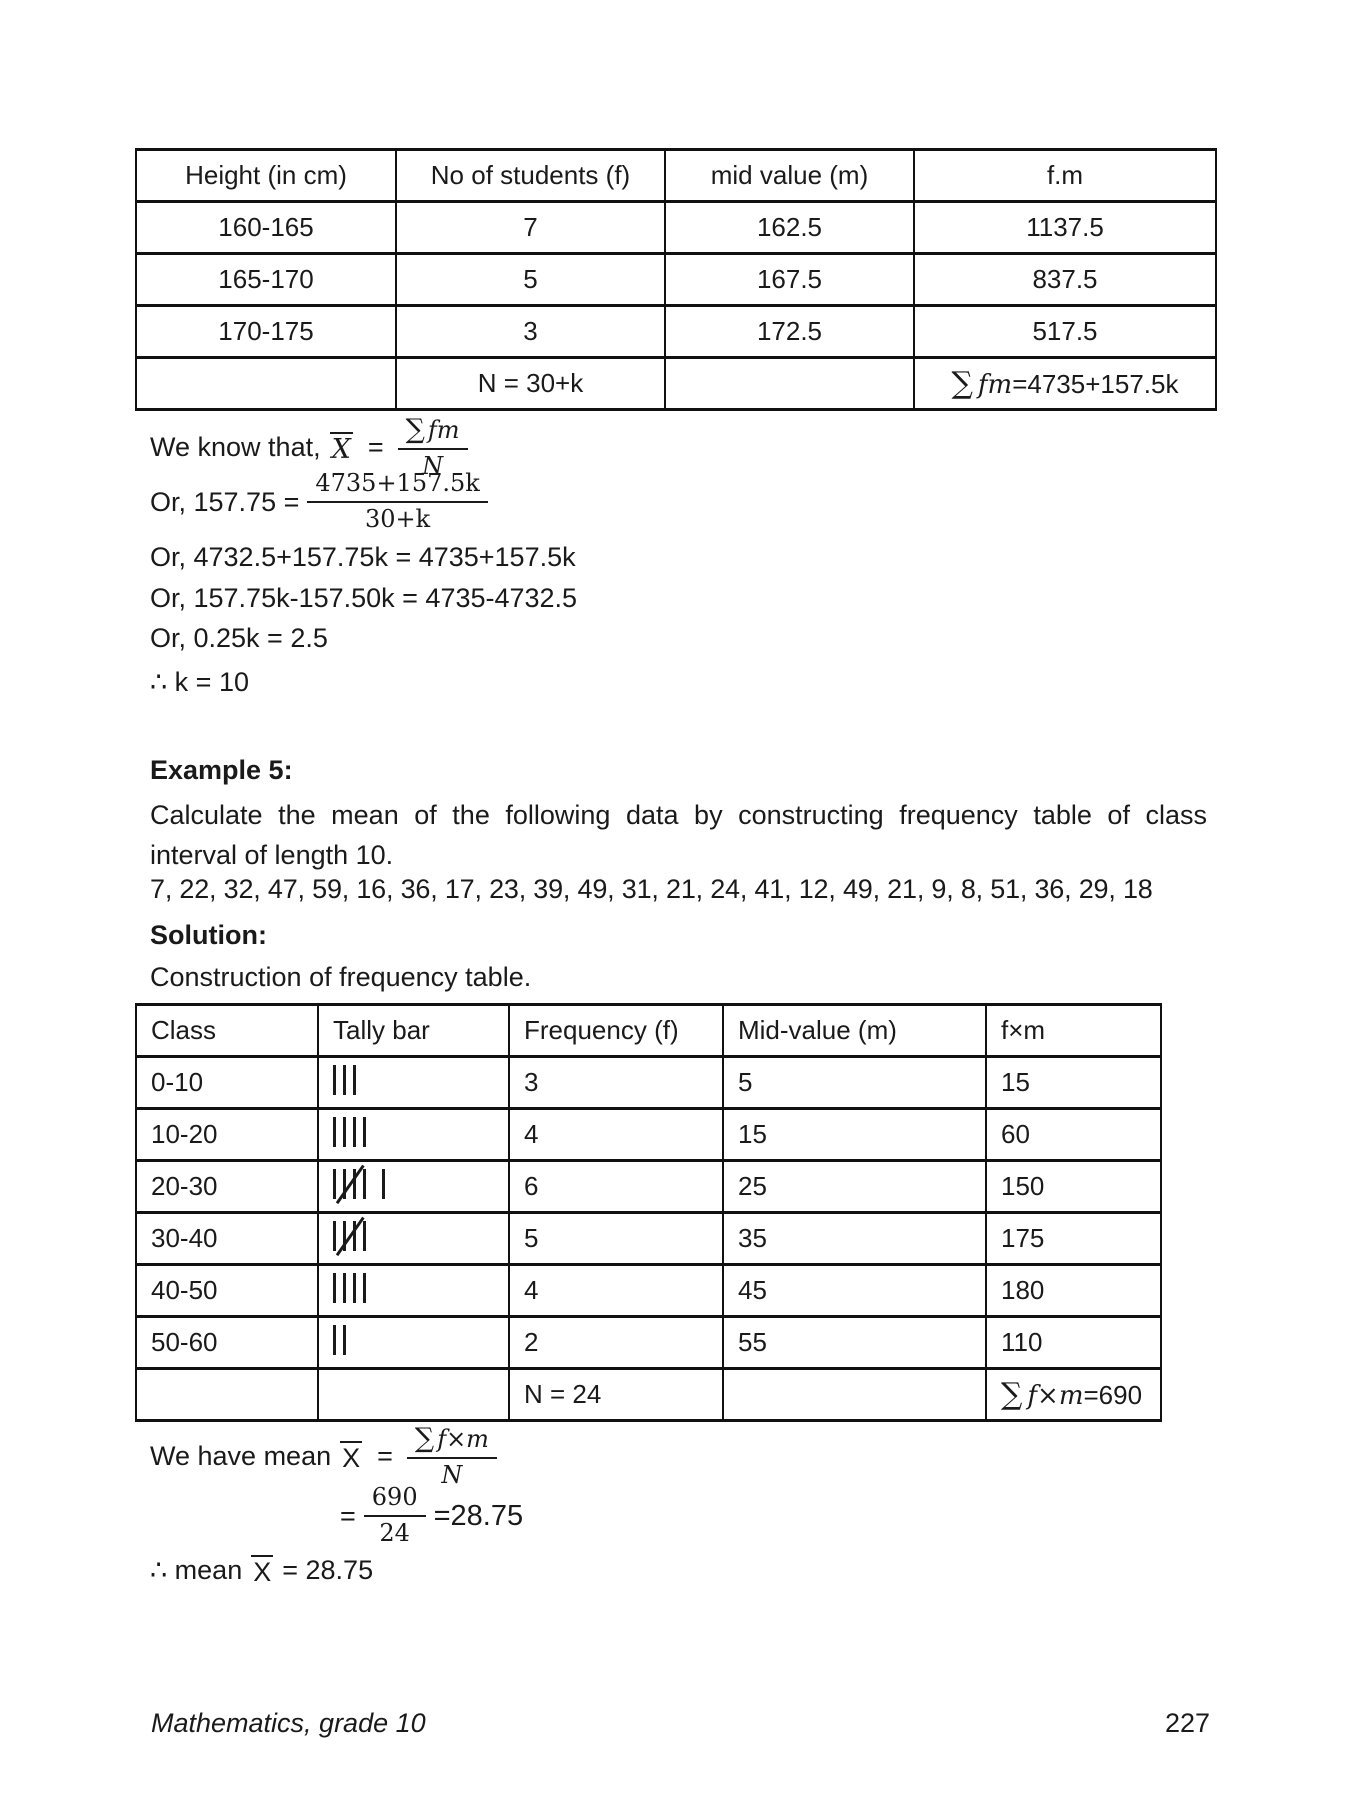 The height and width of the screenshot is (1800, 1350). What do you see at coordinates (352, 1080) in the screenshot?
I see `tally-marks` at bounding box center [352, 1080].